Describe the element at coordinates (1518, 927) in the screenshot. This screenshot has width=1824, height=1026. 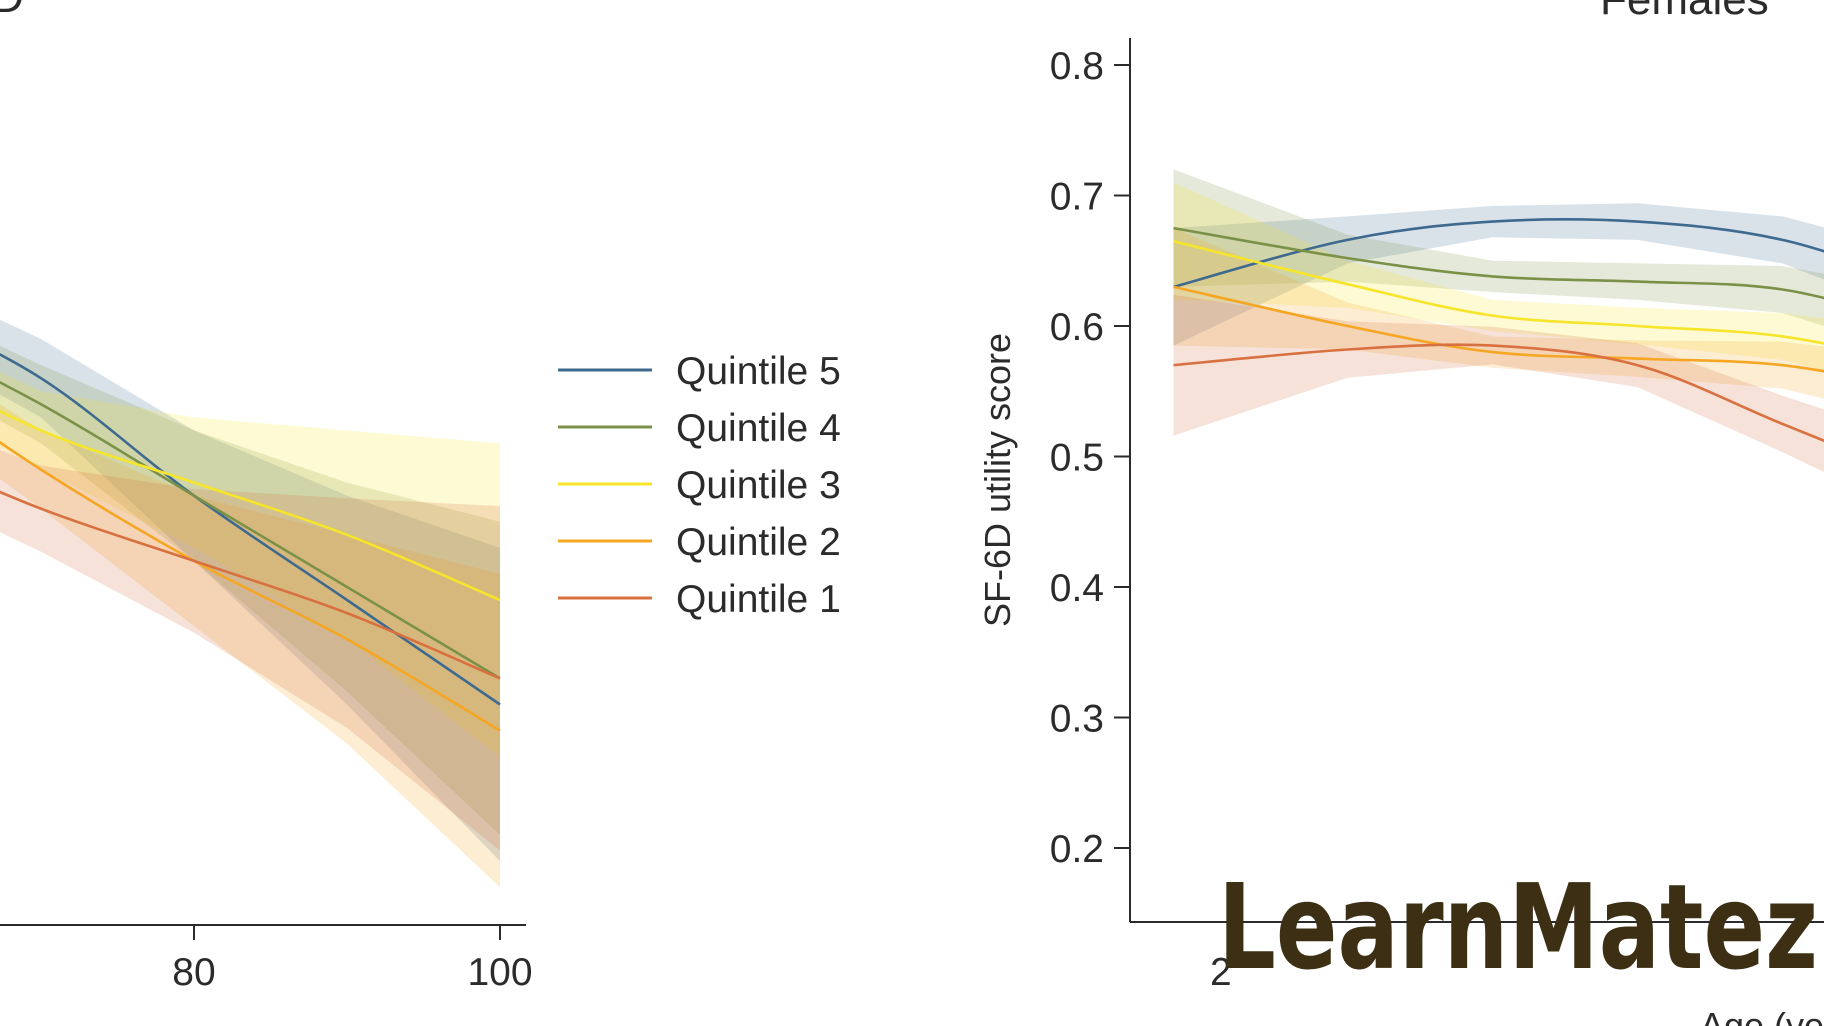
I see `watermark-logo: LearnMatez` at that location.